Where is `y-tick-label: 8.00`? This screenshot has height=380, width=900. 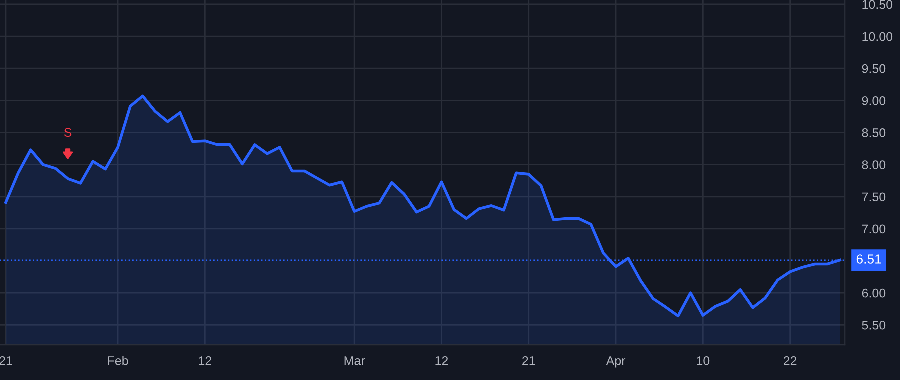 y-tick-label: 8.00 is located at coordinates (874, 165).